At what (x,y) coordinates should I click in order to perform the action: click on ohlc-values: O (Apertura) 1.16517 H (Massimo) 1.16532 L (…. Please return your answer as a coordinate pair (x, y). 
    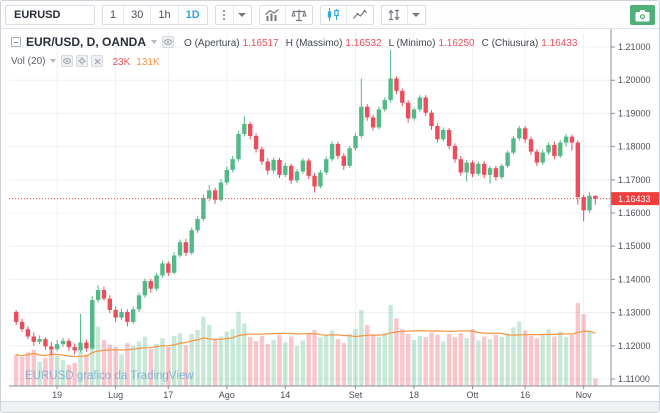
    Looking at the image, I should click on (377, 42).